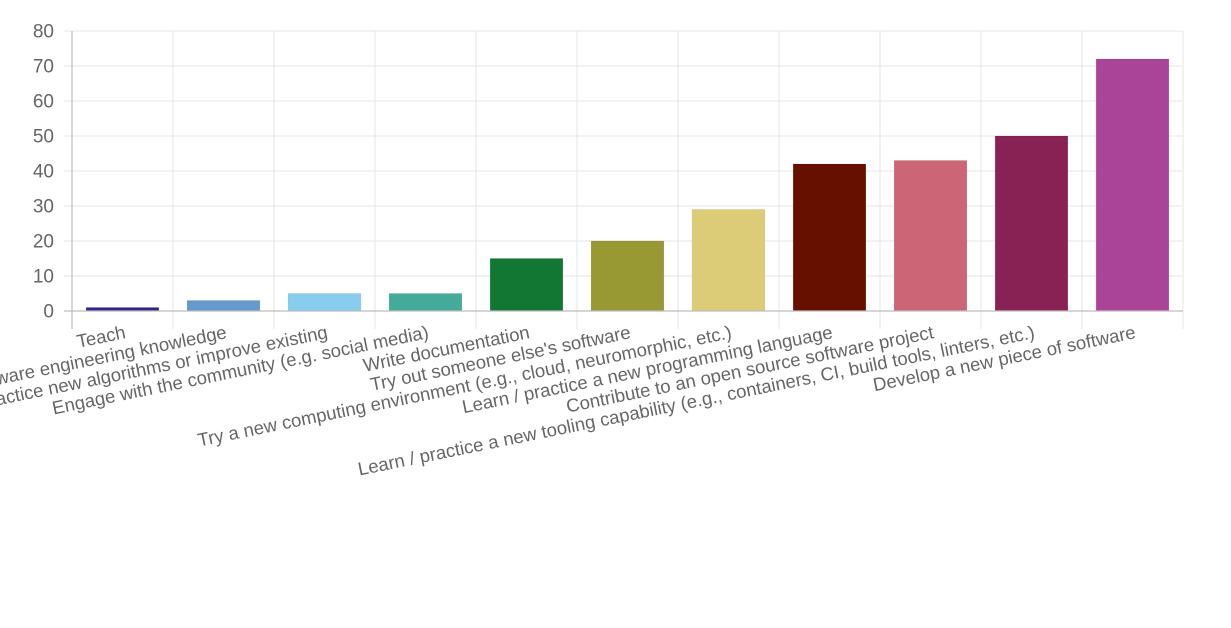 The width and height of the screenshot is (1231, 628). I want to click on y-tick-label: 70, so click(43, 67).